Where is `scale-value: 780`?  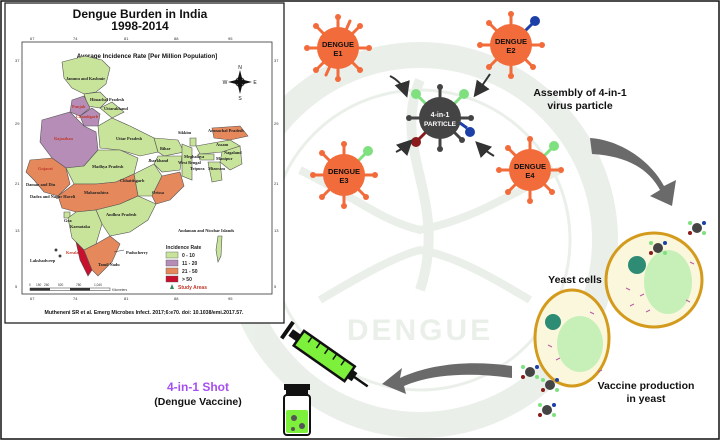
scale-value: 780 is located at coordinates (79, 285).